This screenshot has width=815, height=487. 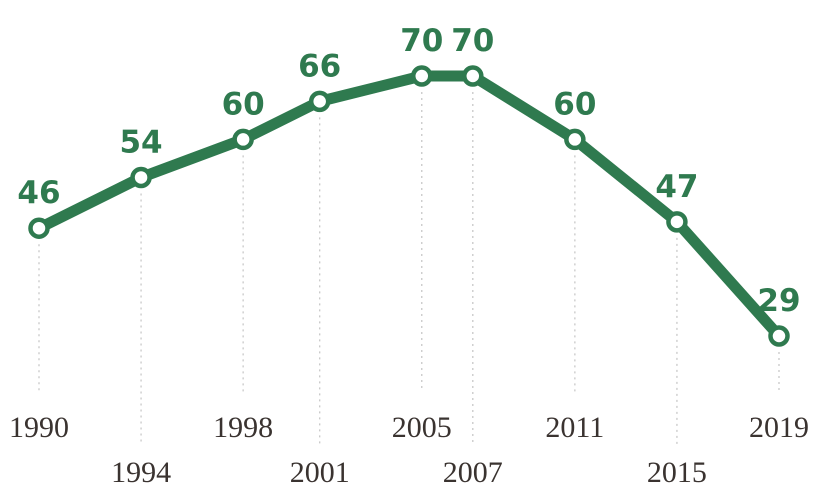 I want to click on x-tick-2005: 2005, so click(x=422, y=427).